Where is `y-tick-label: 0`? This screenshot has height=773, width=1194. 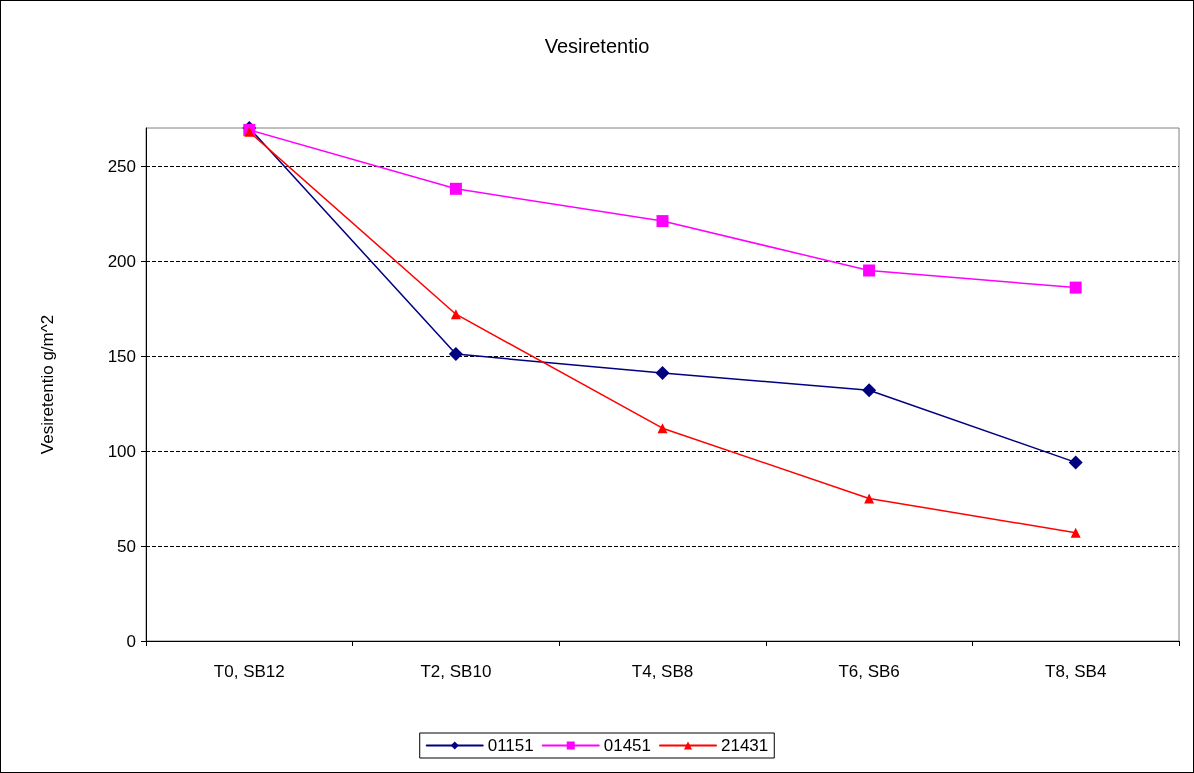
y-tick-label: 0 is located at coordinates (131, 641).